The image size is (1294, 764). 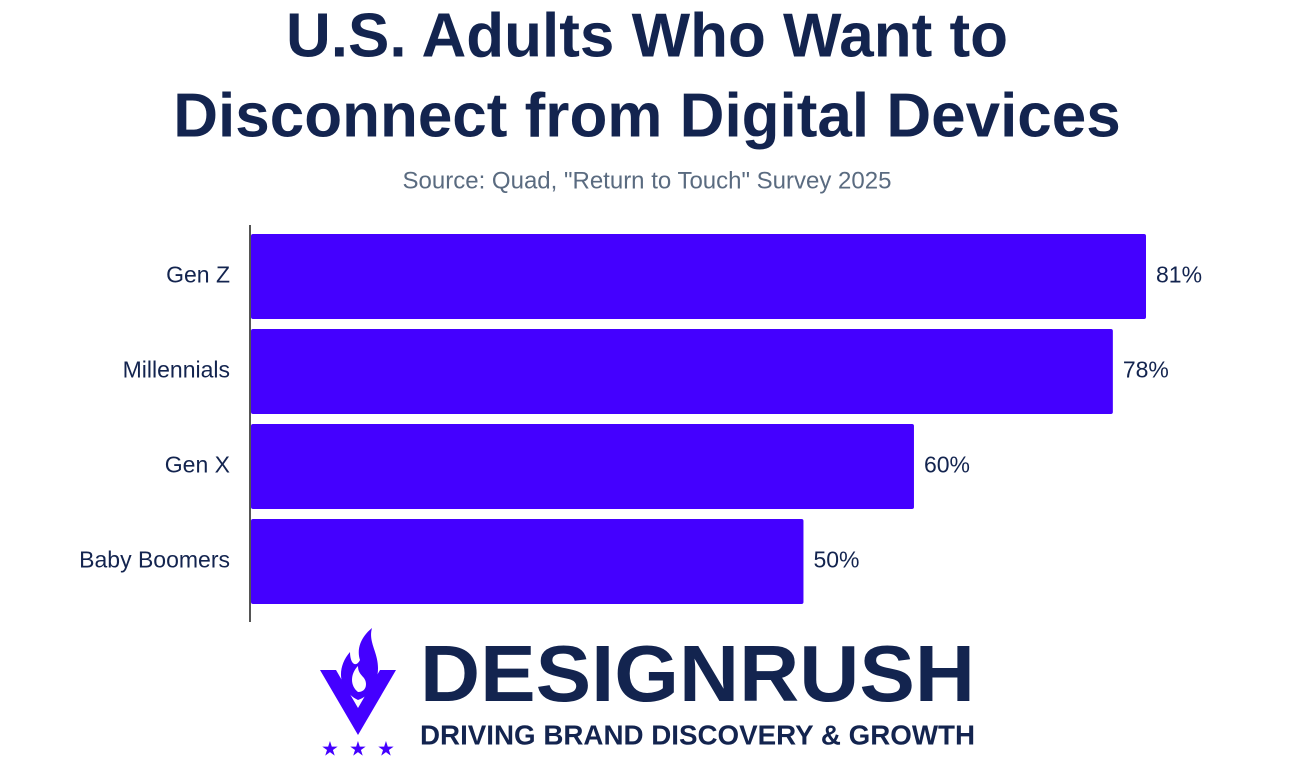 What do you see at coordinates (1146, 370) in the screenshot?
I see `value-label: 78%` at bounding box center [1146, 370].